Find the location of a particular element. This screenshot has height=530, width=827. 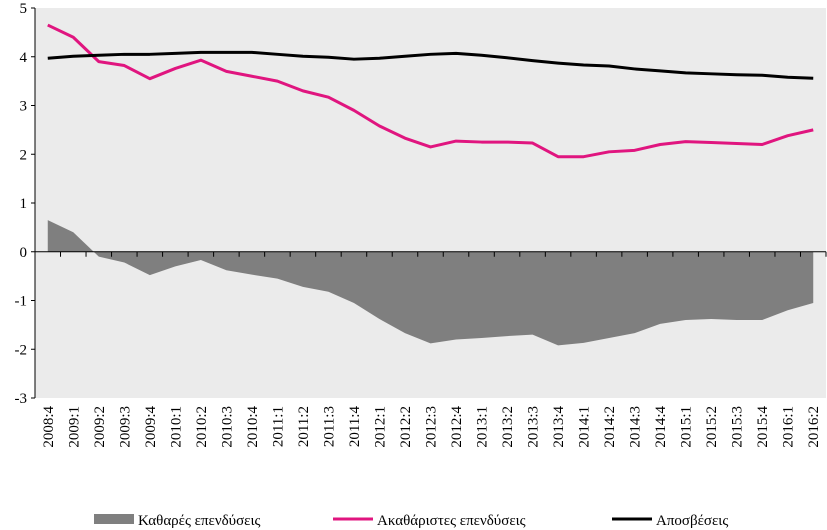

x-tick-label: 2009:3 is located at coordinates (125, 427).